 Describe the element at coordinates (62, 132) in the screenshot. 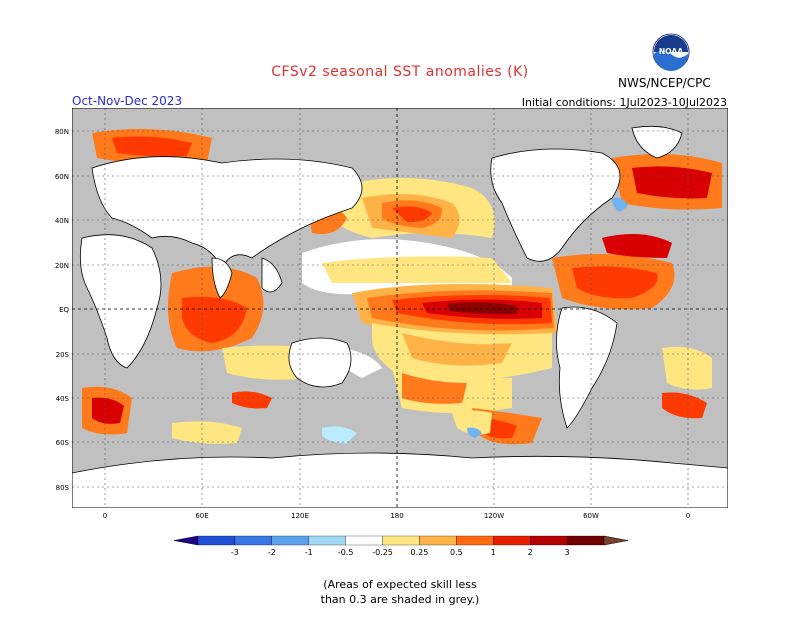

I see `lat-label: 80N` at that location.